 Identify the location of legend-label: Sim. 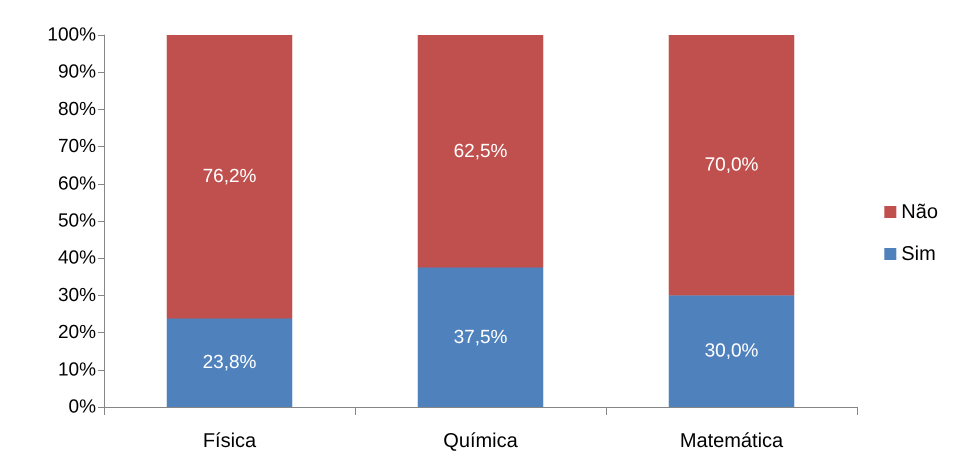
(918, 254).